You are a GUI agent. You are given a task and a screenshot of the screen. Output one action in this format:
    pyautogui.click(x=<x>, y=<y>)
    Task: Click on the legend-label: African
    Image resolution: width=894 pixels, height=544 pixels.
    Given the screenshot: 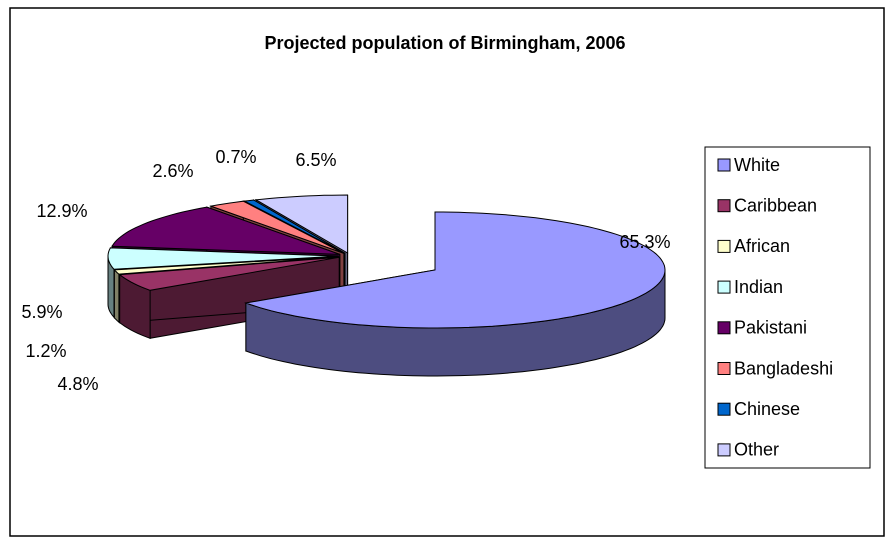 What is the action you would take?
    pyautogui.click(x=762, y=246)
    